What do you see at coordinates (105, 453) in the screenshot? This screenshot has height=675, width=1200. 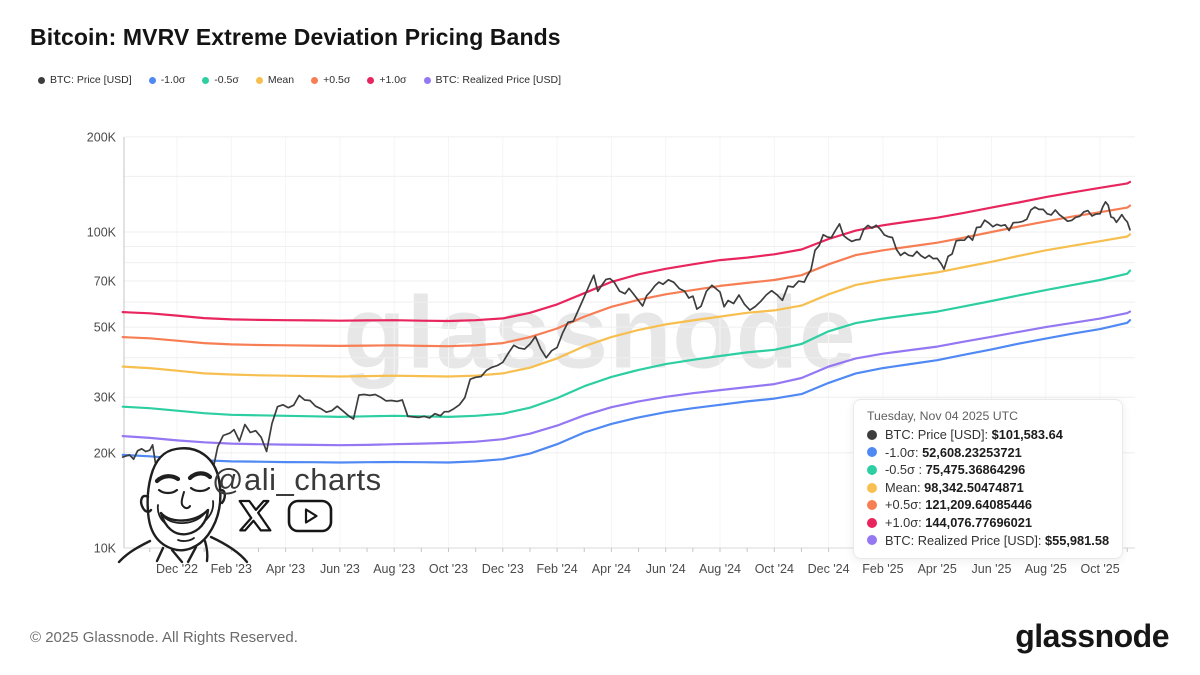 I see `y-tick-label: 20K` at bounding box center [105, 453].